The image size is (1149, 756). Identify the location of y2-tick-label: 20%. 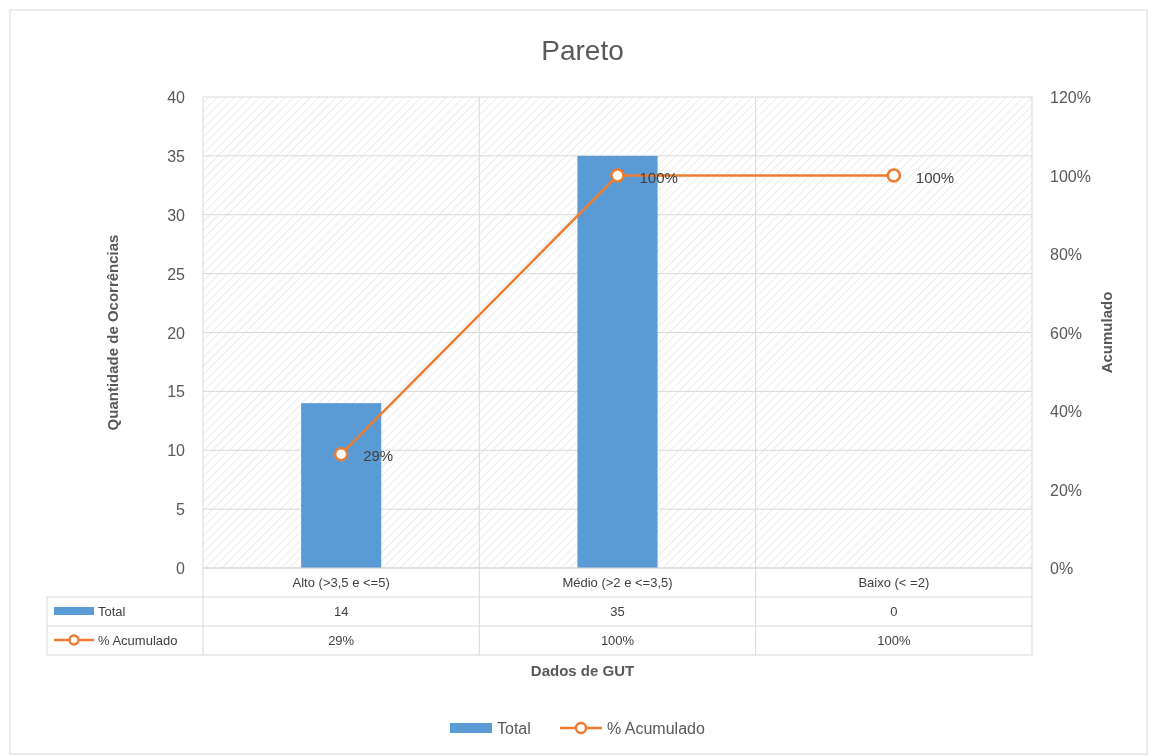
(1066, 490).